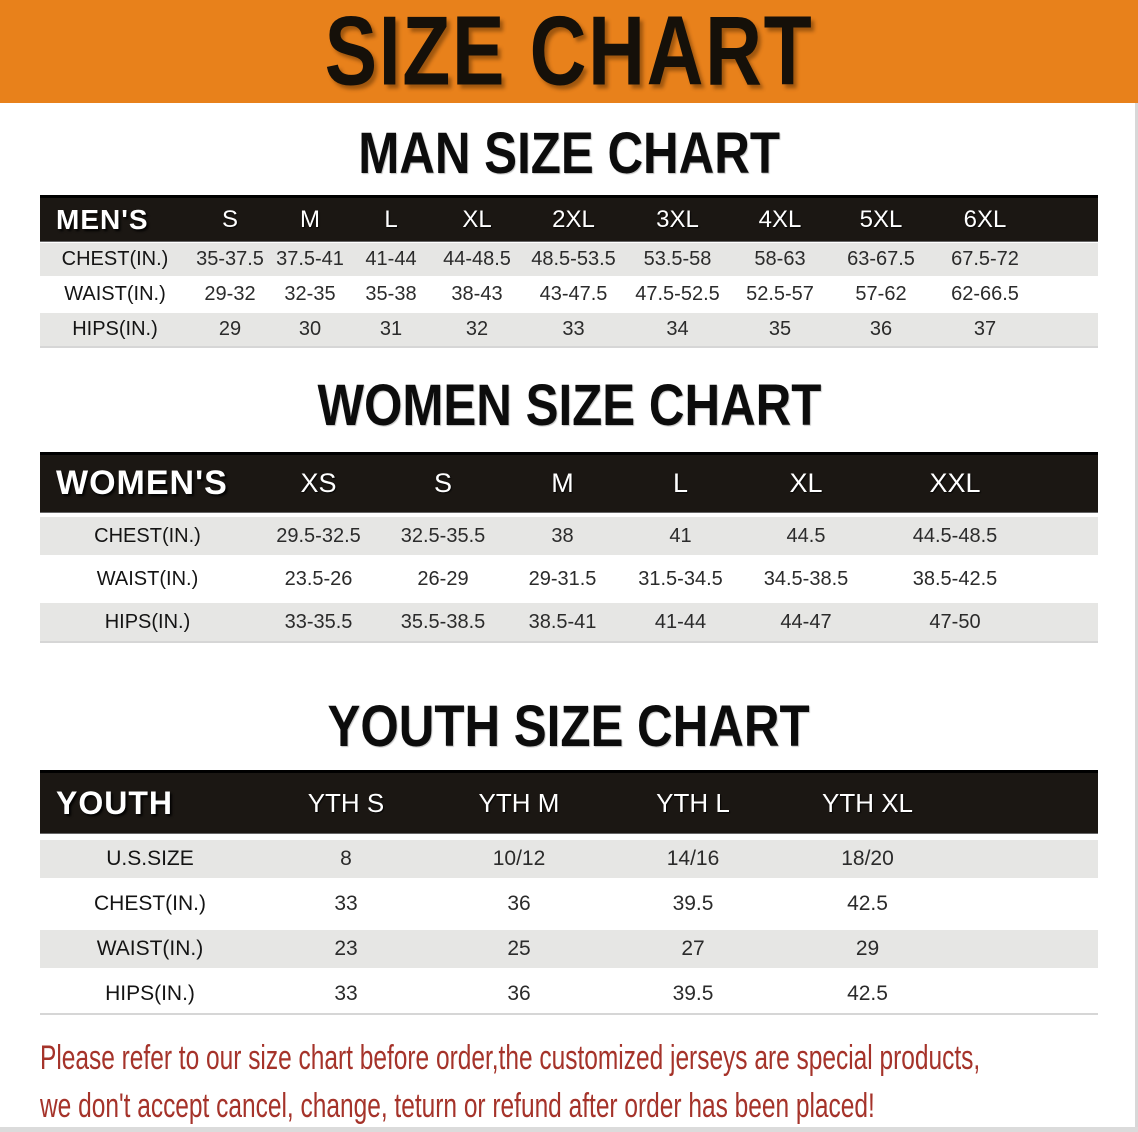 This screenshot has height=1132, width=1138. Describe the element at coordinates (102, 219) in the screenshot. I see `table-header-label: MEN'S` at that location.